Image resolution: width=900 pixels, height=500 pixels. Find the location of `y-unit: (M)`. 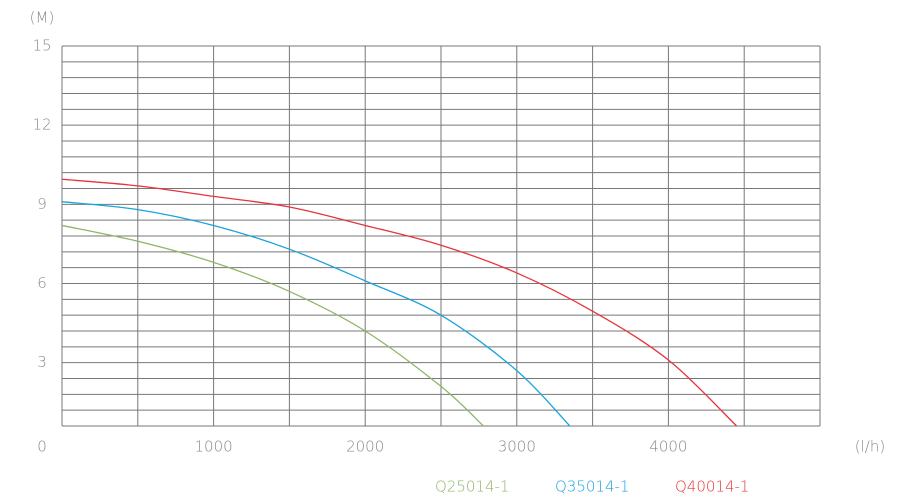

y-unit: (M) is located at coordinates (42, 18).